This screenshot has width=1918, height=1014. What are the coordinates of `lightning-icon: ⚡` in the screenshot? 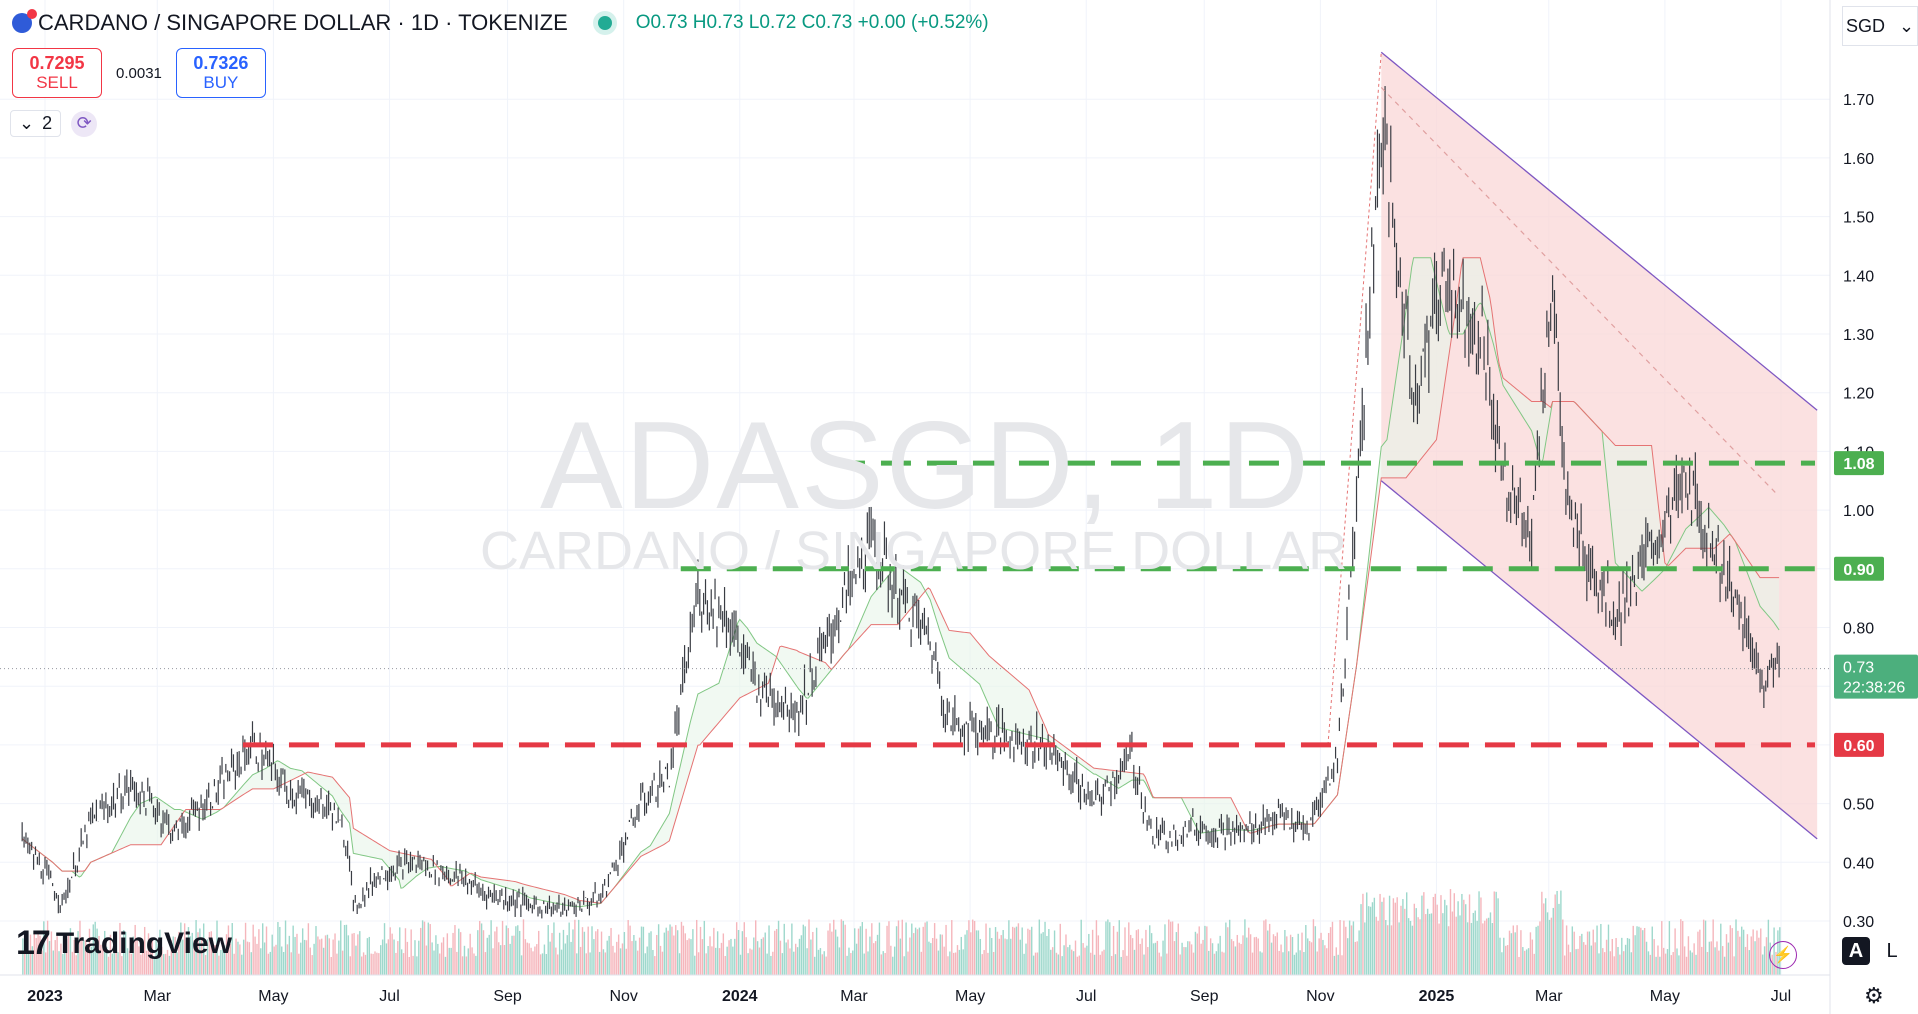 It's located at (1783, 955).